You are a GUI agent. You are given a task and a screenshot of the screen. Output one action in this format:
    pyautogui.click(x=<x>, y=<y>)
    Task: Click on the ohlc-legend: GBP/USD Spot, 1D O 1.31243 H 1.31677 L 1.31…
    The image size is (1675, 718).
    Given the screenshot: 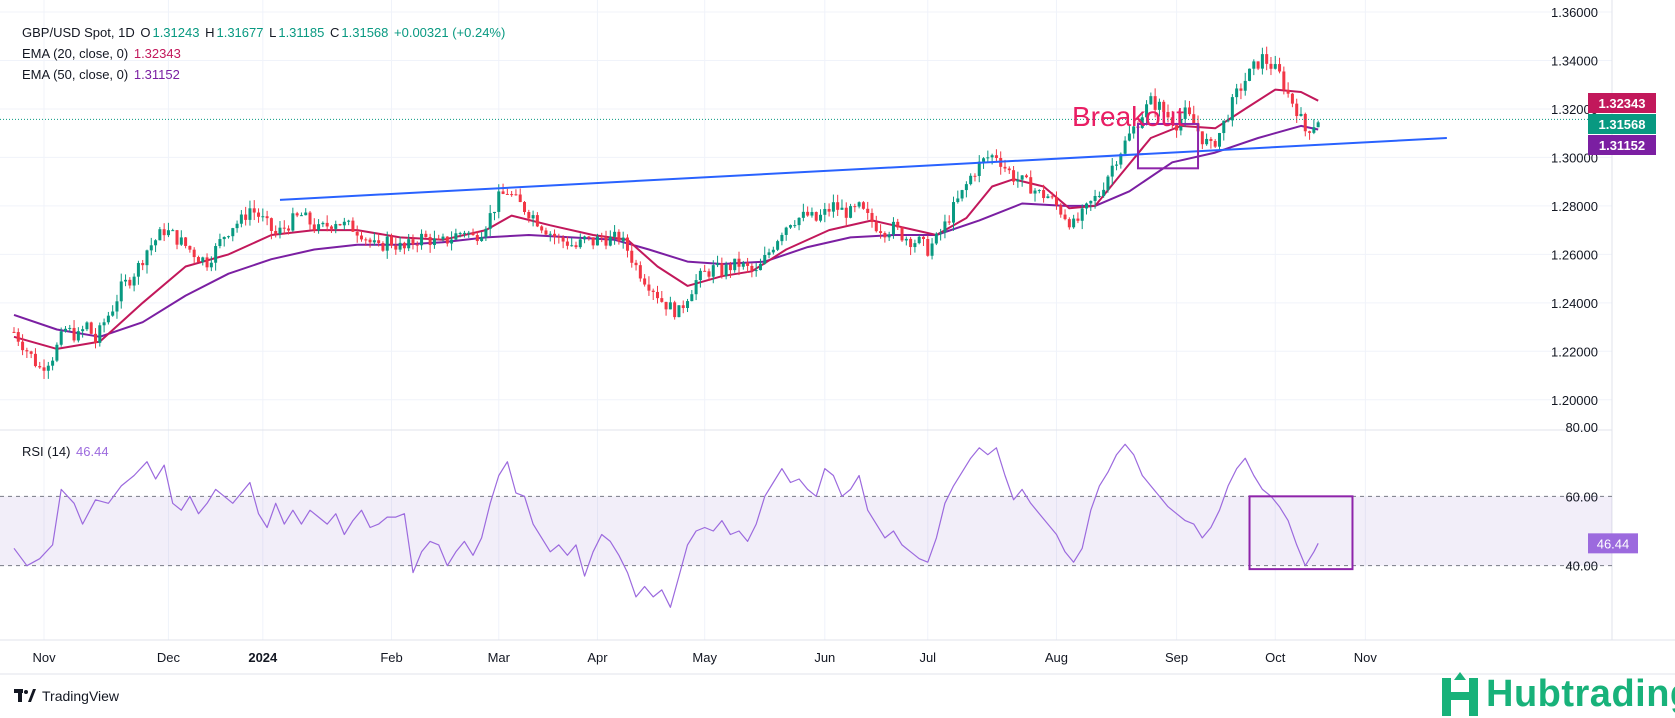 What is the action you would take?
    pyautogui.click(x=264, y=32)
    